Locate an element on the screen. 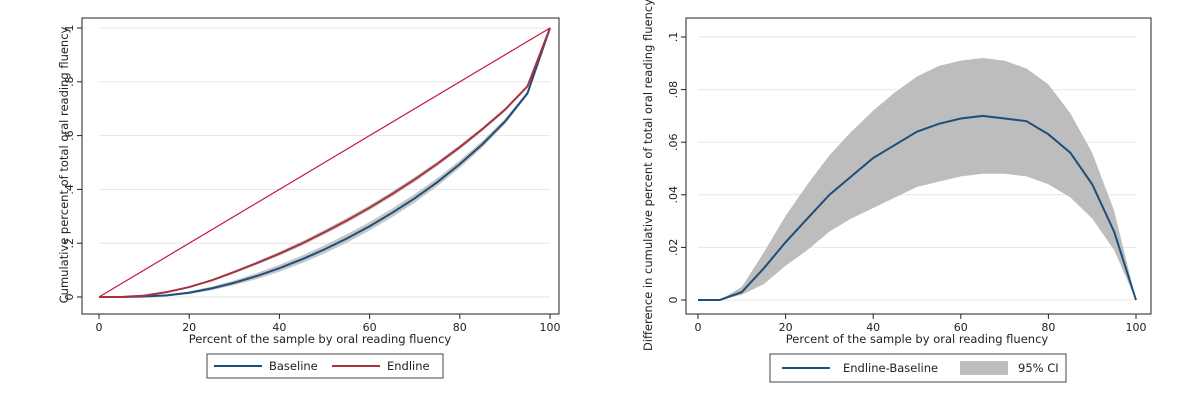 This screenshot has height=400, width=1200. left-y-ticks: 0 .2 .4 .6 .8 1 is located at coordinates (72, 163).